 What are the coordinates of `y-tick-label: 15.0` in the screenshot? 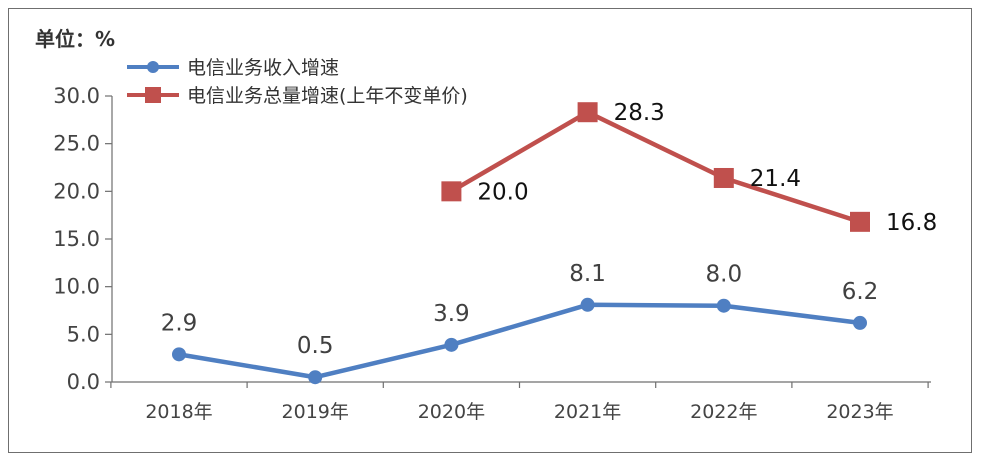 It's located at (76, 239).